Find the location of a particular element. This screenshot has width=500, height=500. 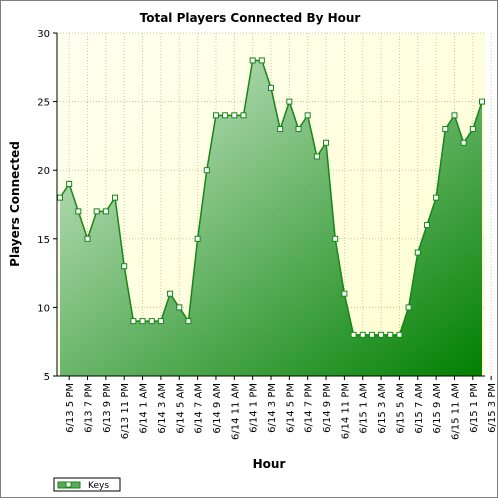

y-tick-label: 30 is located at coordinates (43, 34).